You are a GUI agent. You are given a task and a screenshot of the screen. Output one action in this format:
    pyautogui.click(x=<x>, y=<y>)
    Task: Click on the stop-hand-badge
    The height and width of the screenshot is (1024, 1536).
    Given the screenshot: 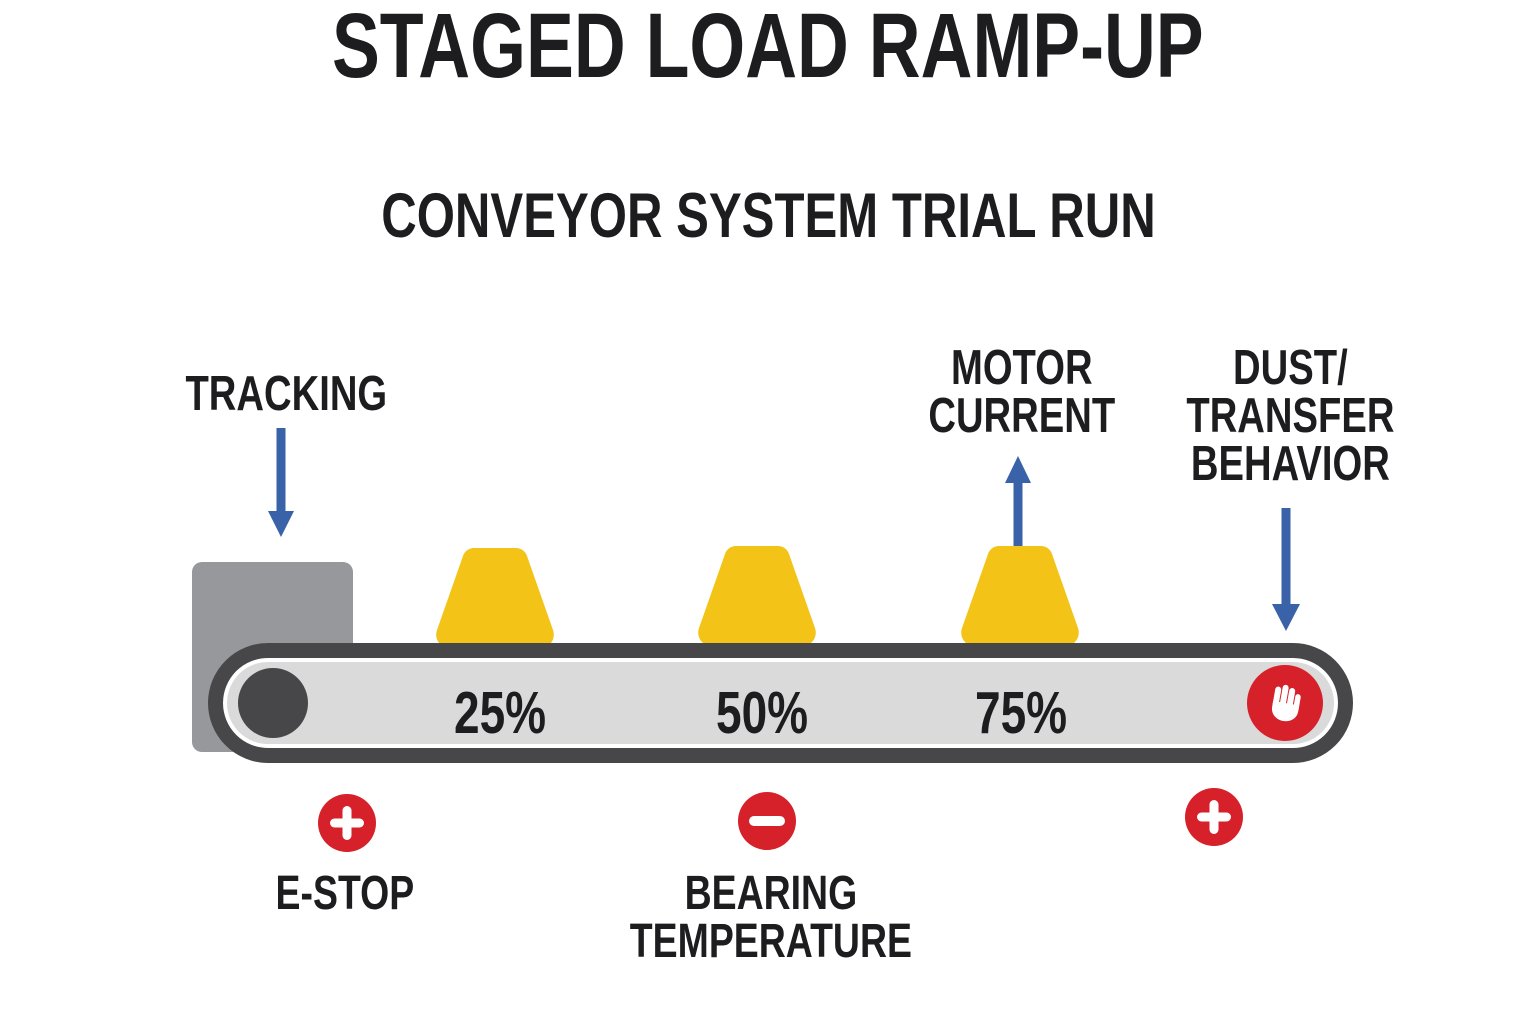 What is the action you would take?
    pyautogui.click(x=1285, y=703)
    